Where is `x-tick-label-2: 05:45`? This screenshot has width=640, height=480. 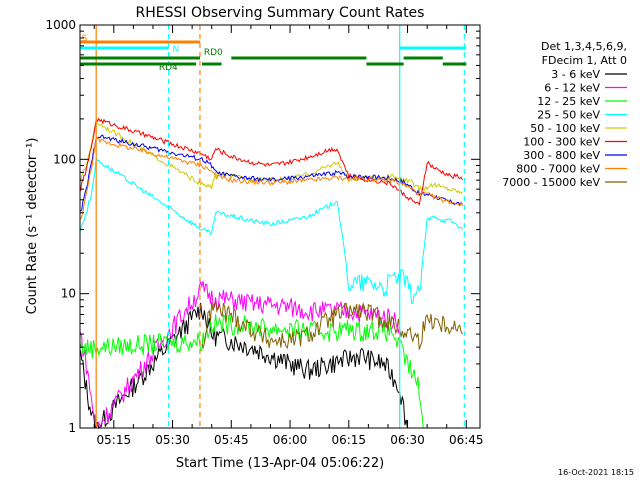 x-tick-label-2: 05:45 is located at coordinates (231, 440).